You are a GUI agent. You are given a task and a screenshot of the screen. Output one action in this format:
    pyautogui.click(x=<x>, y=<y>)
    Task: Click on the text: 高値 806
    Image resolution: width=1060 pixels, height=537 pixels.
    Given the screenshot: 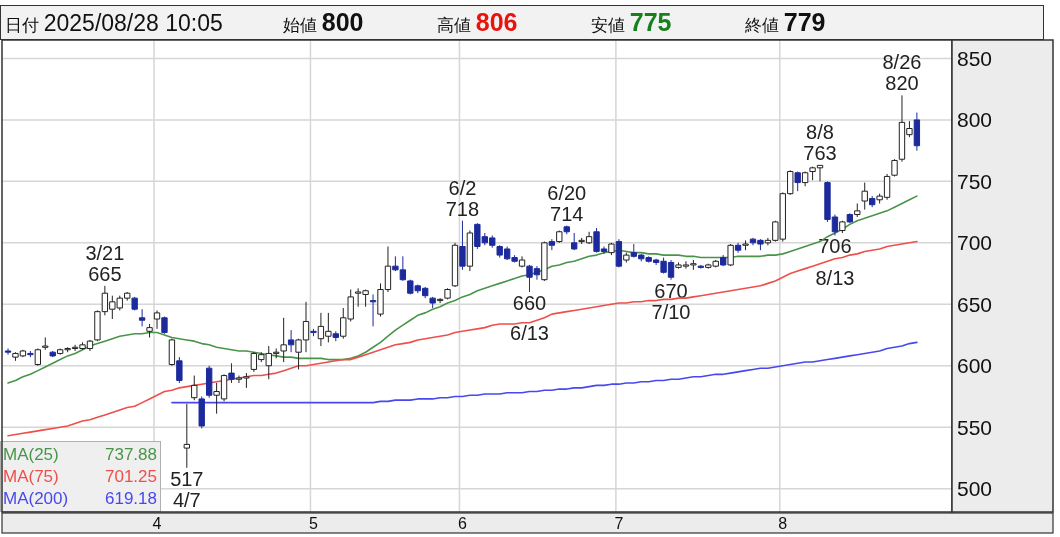 What is the action you would take?
    pyautogui.click(x=477, y=22)
    